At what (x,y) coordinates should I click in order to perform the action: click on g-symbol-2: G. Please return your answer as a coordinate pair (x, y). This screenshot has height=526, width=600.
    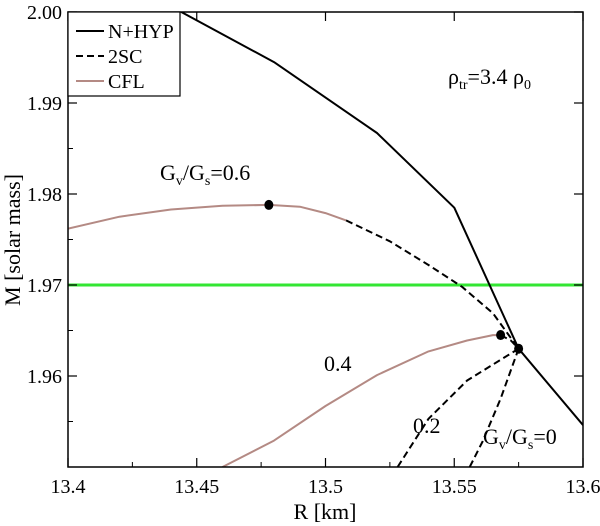
    Looking at the image, I should click on (491, 436).